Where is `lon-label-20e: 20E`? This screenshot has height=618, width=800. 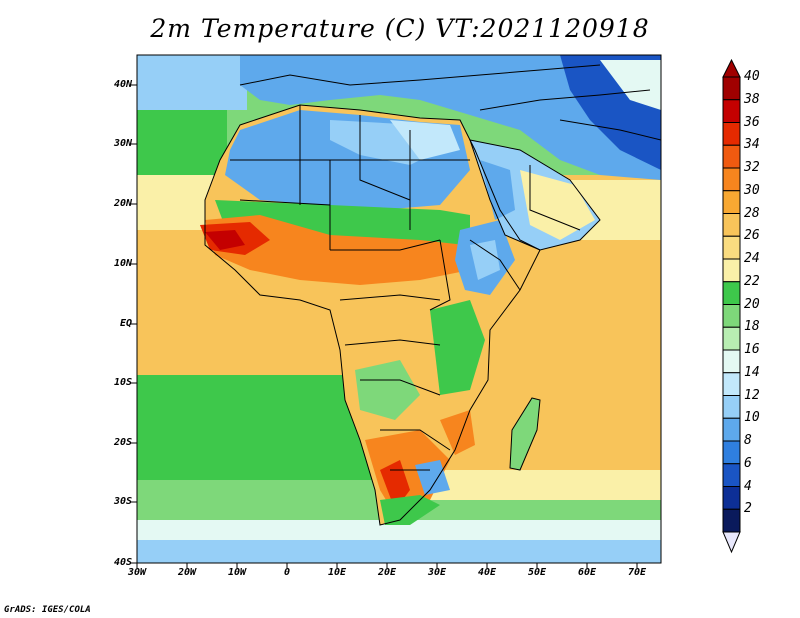 lon-label-20e: 20E is located at coordinates (387, 572).